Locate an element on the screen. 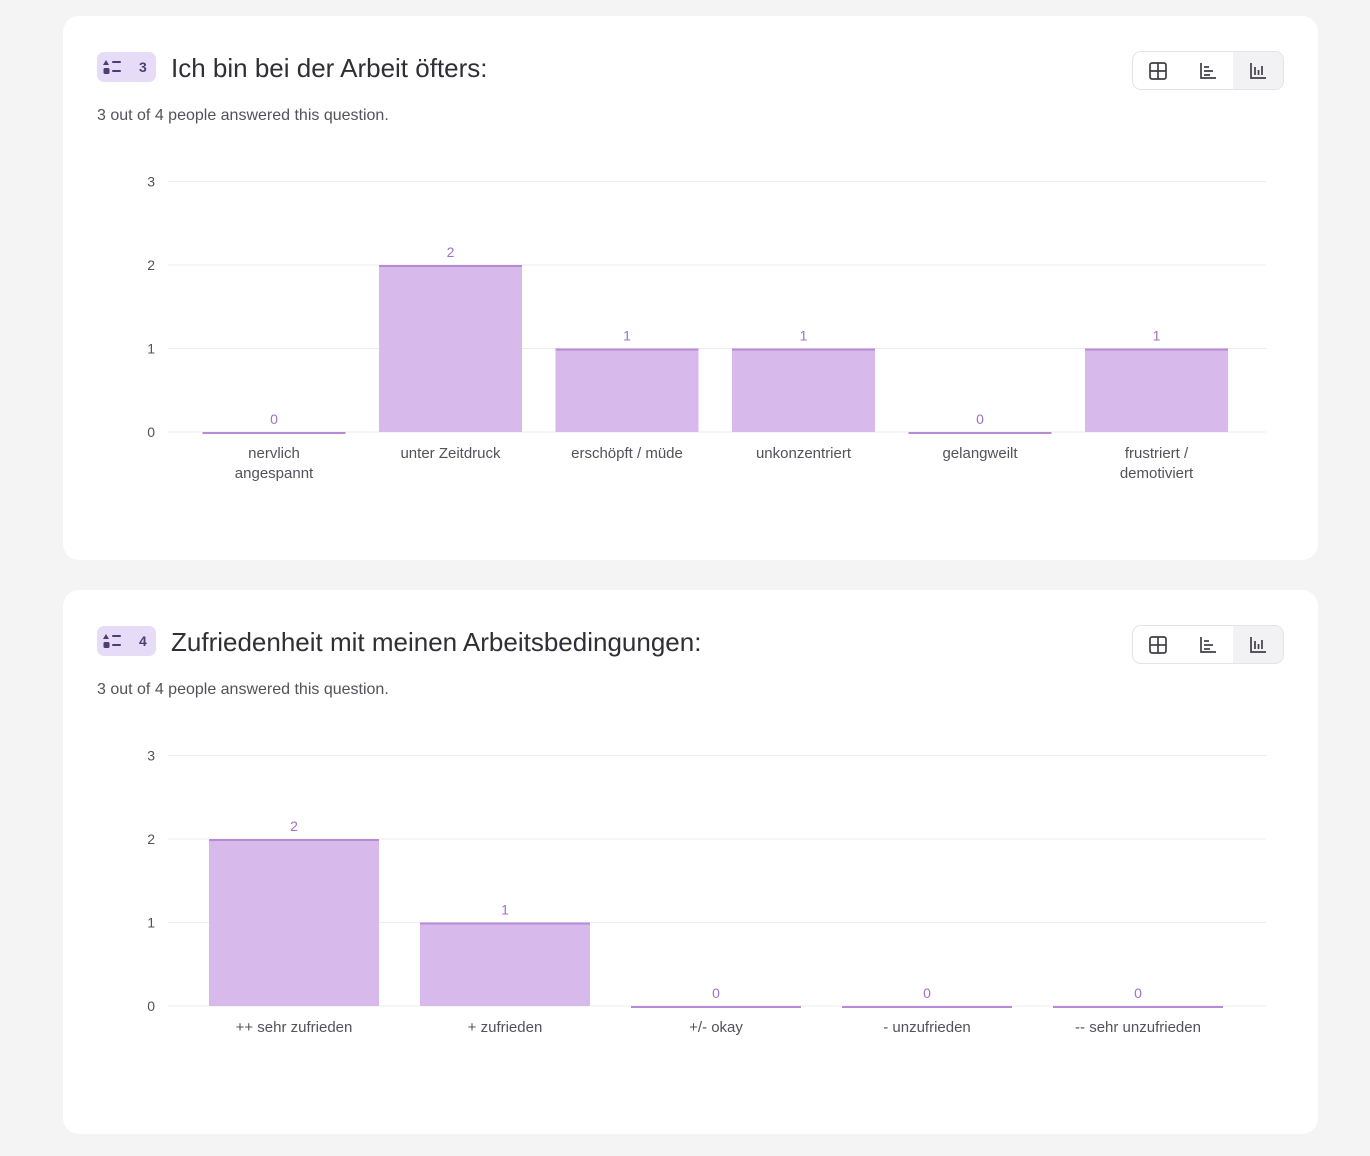 This screenshot has width=1370, height=1156. x-tick-label: ++ sehr zufrieden is located at coordinates (294, 1027).